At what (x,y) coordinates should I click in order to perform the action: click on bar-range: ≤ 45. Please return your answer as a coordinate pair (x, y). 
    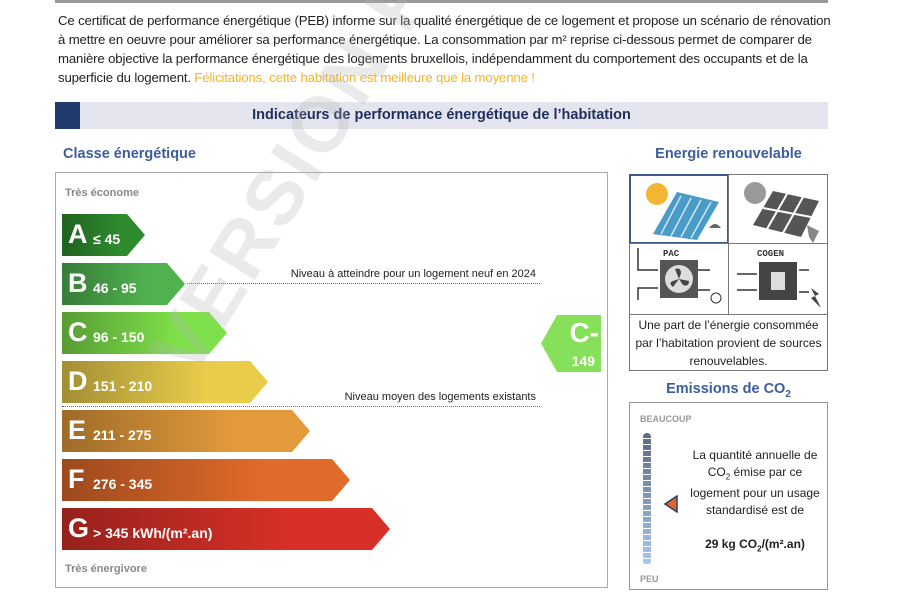
    Looking at the image, I should click on (107, 239).